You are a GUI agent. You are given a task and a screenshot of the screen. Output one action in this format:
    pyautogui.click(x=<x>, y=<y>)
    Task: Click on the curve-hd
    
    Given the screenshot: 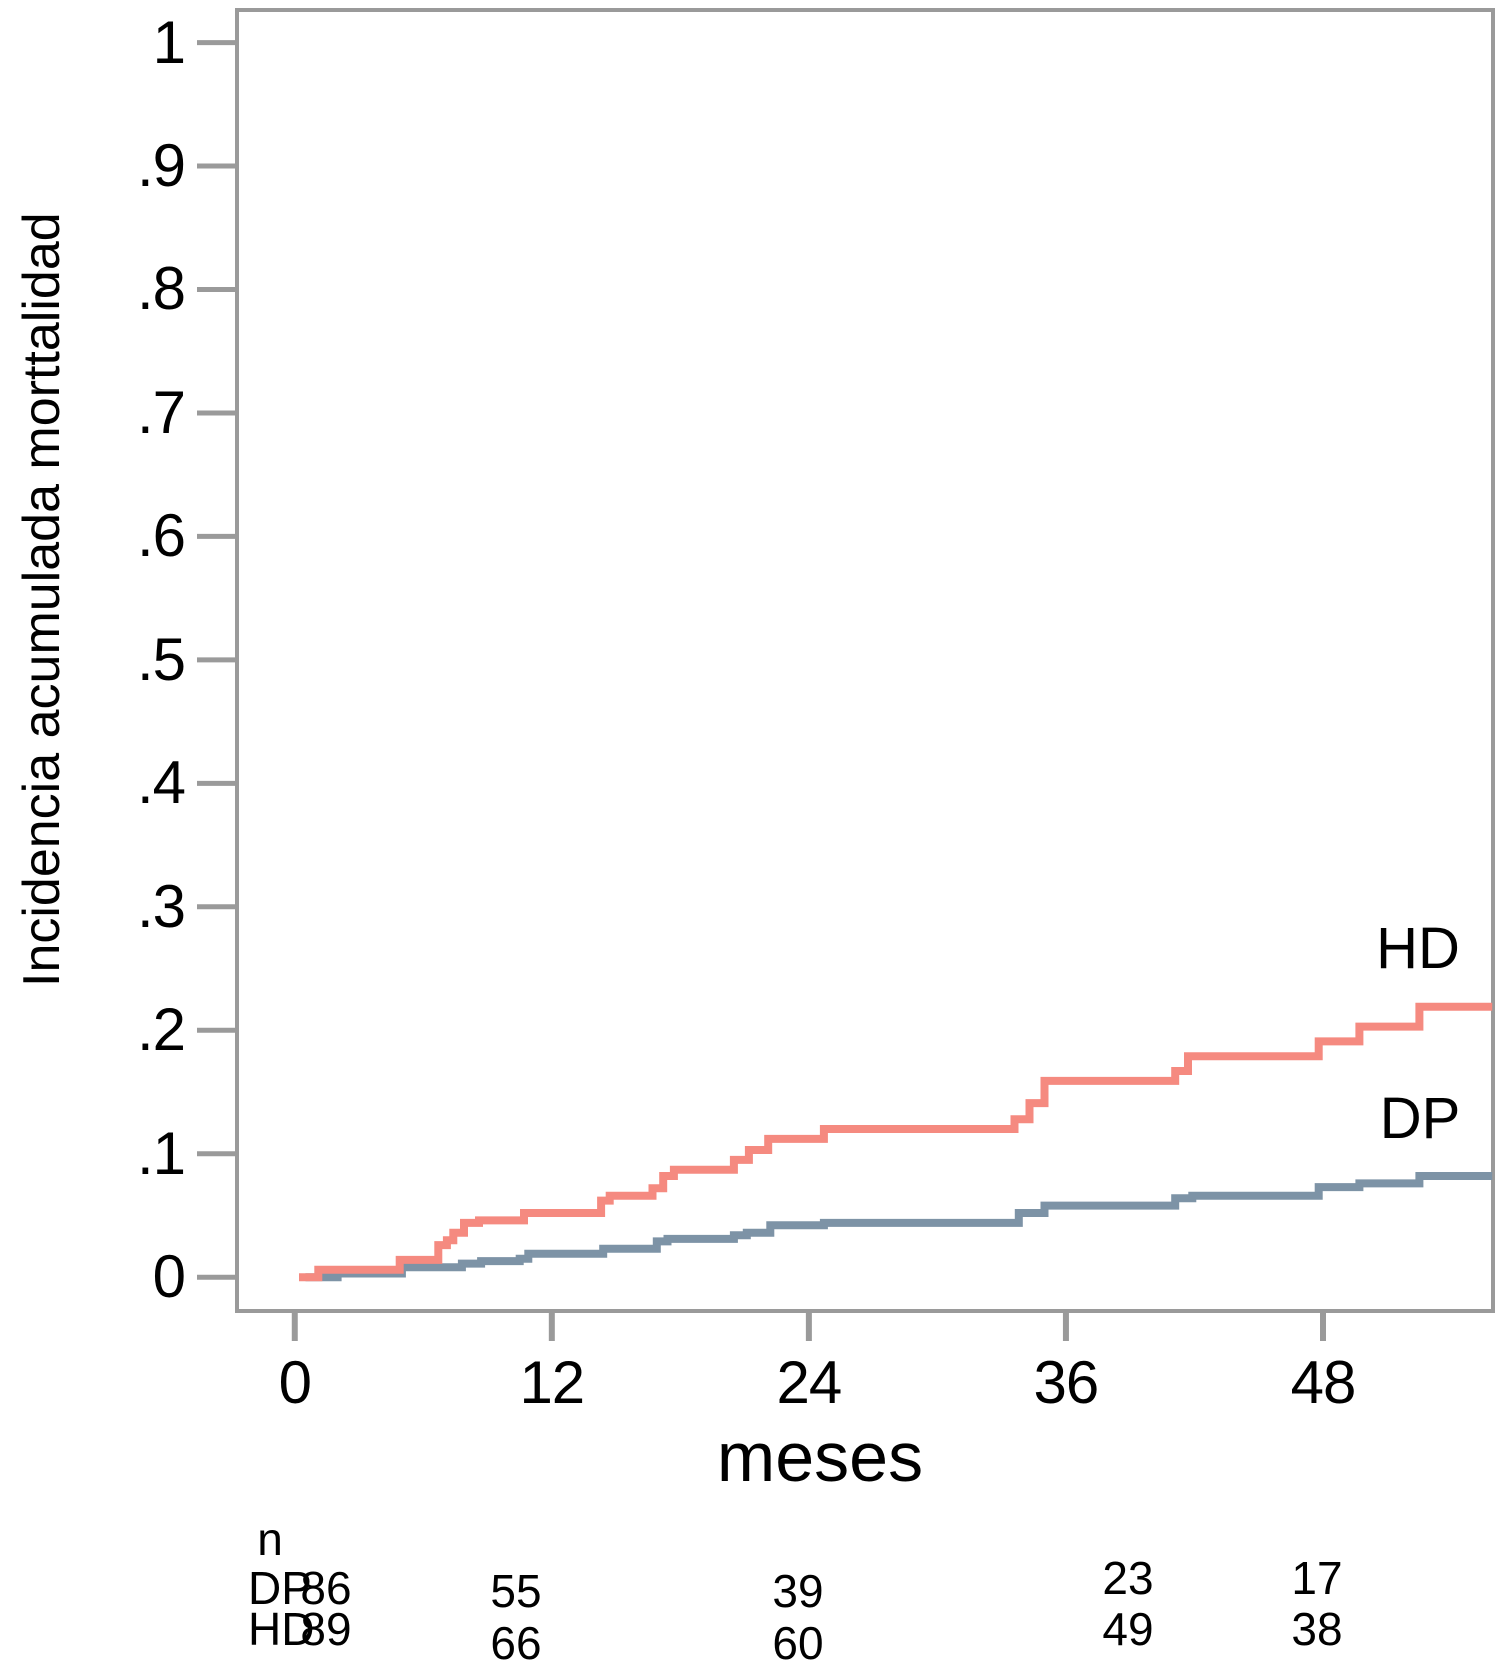 What is the action you would take?
    pyautogui.click(x=896, y=1142)
    